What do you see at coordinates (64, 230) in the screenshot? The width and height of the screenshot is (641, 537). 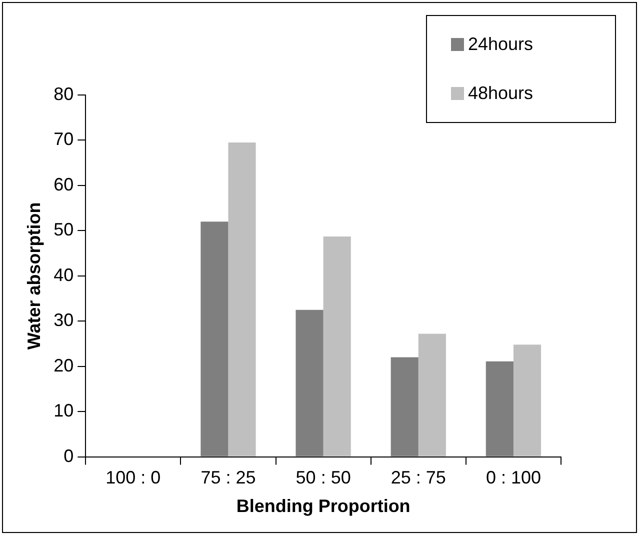 I see `y-tick-label: 50` at bounding box center [64, 230].